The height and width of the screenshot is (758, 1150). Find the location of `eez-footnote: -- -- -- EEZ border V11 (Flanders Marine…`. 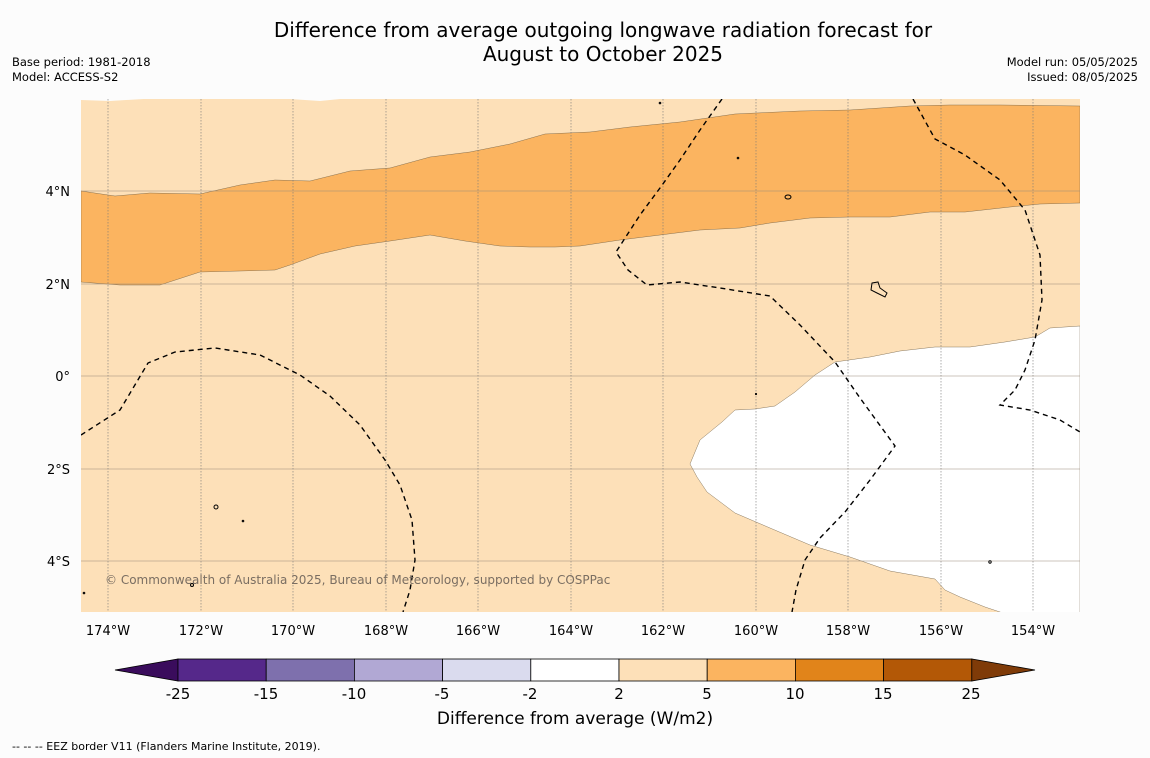

eez-footnote: -- -- -- EEZ border V11 (Flanders Marine… is located at coordinates (166, 746).